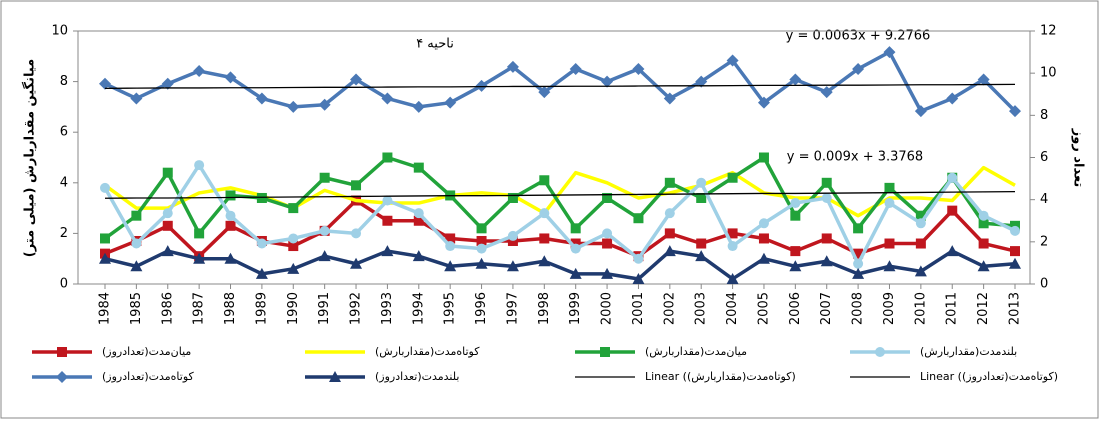 Image resolution: width=1099 pixels, height=423 pixels. What do you see at coordinates (64, 81) in the screenshot?
I see `y-tick-label: 8` at bounding box center [64, 81].